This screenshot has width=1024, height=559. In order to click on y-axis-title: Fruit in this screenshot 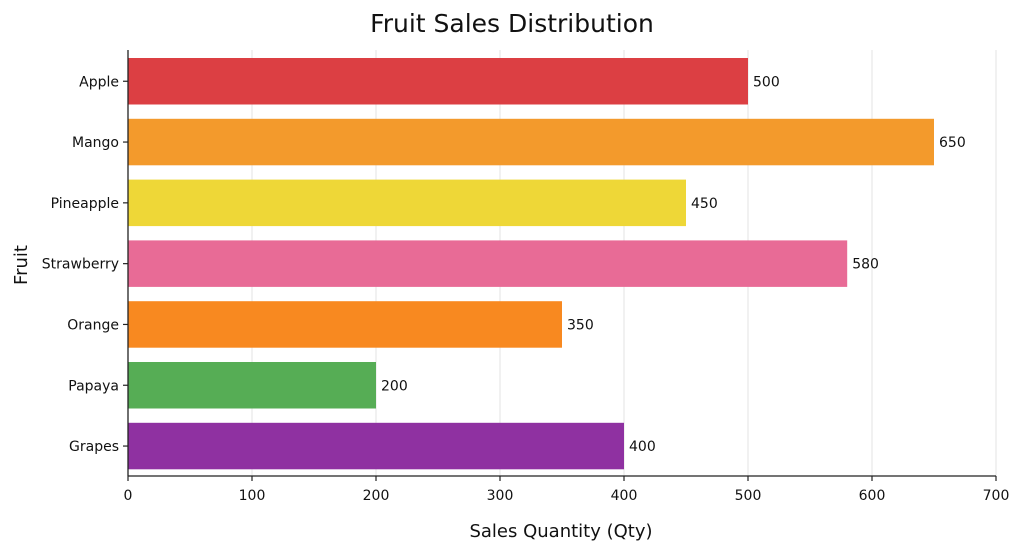, I will do `click(21, 265)`.